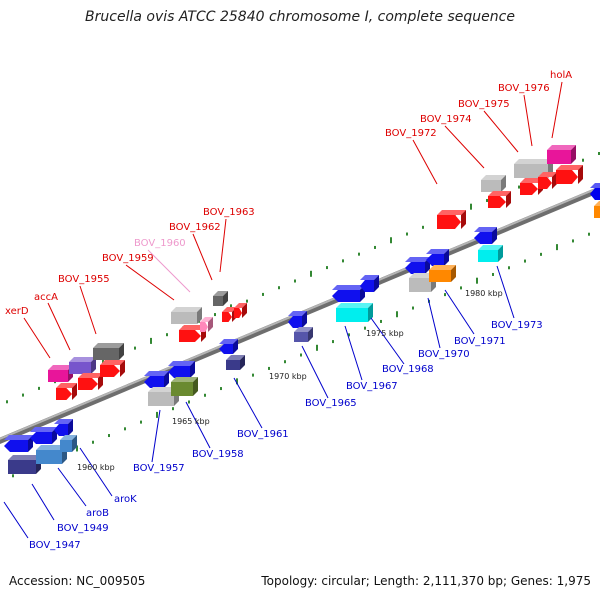 This screenshot has width=600, height=600. I want to click on gene-BOV_1967-face, so click(346, 296).